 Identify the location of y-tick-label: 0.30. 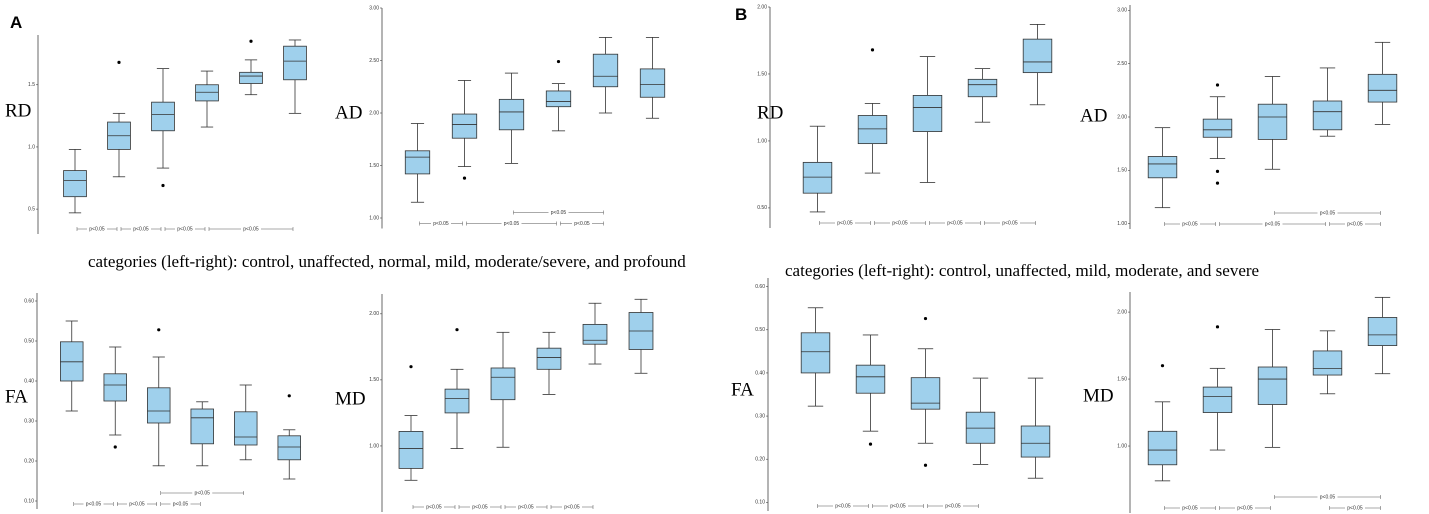
(29, 421).